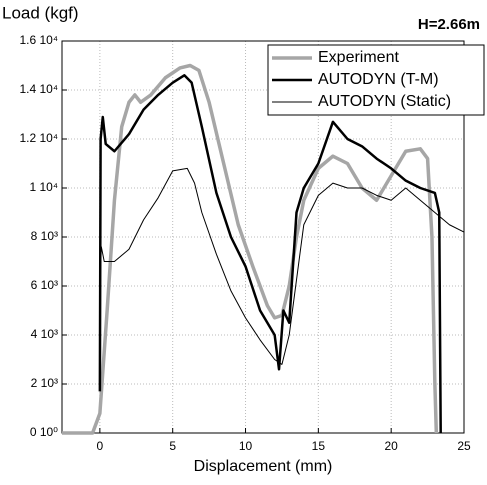 Image resolution: width=487 pixels, height=485 pixels. What do you see at coordinates (44, 334) in the screenshot?
I see `y-tick-label: 4 10³` at bounding box center [44, 334].